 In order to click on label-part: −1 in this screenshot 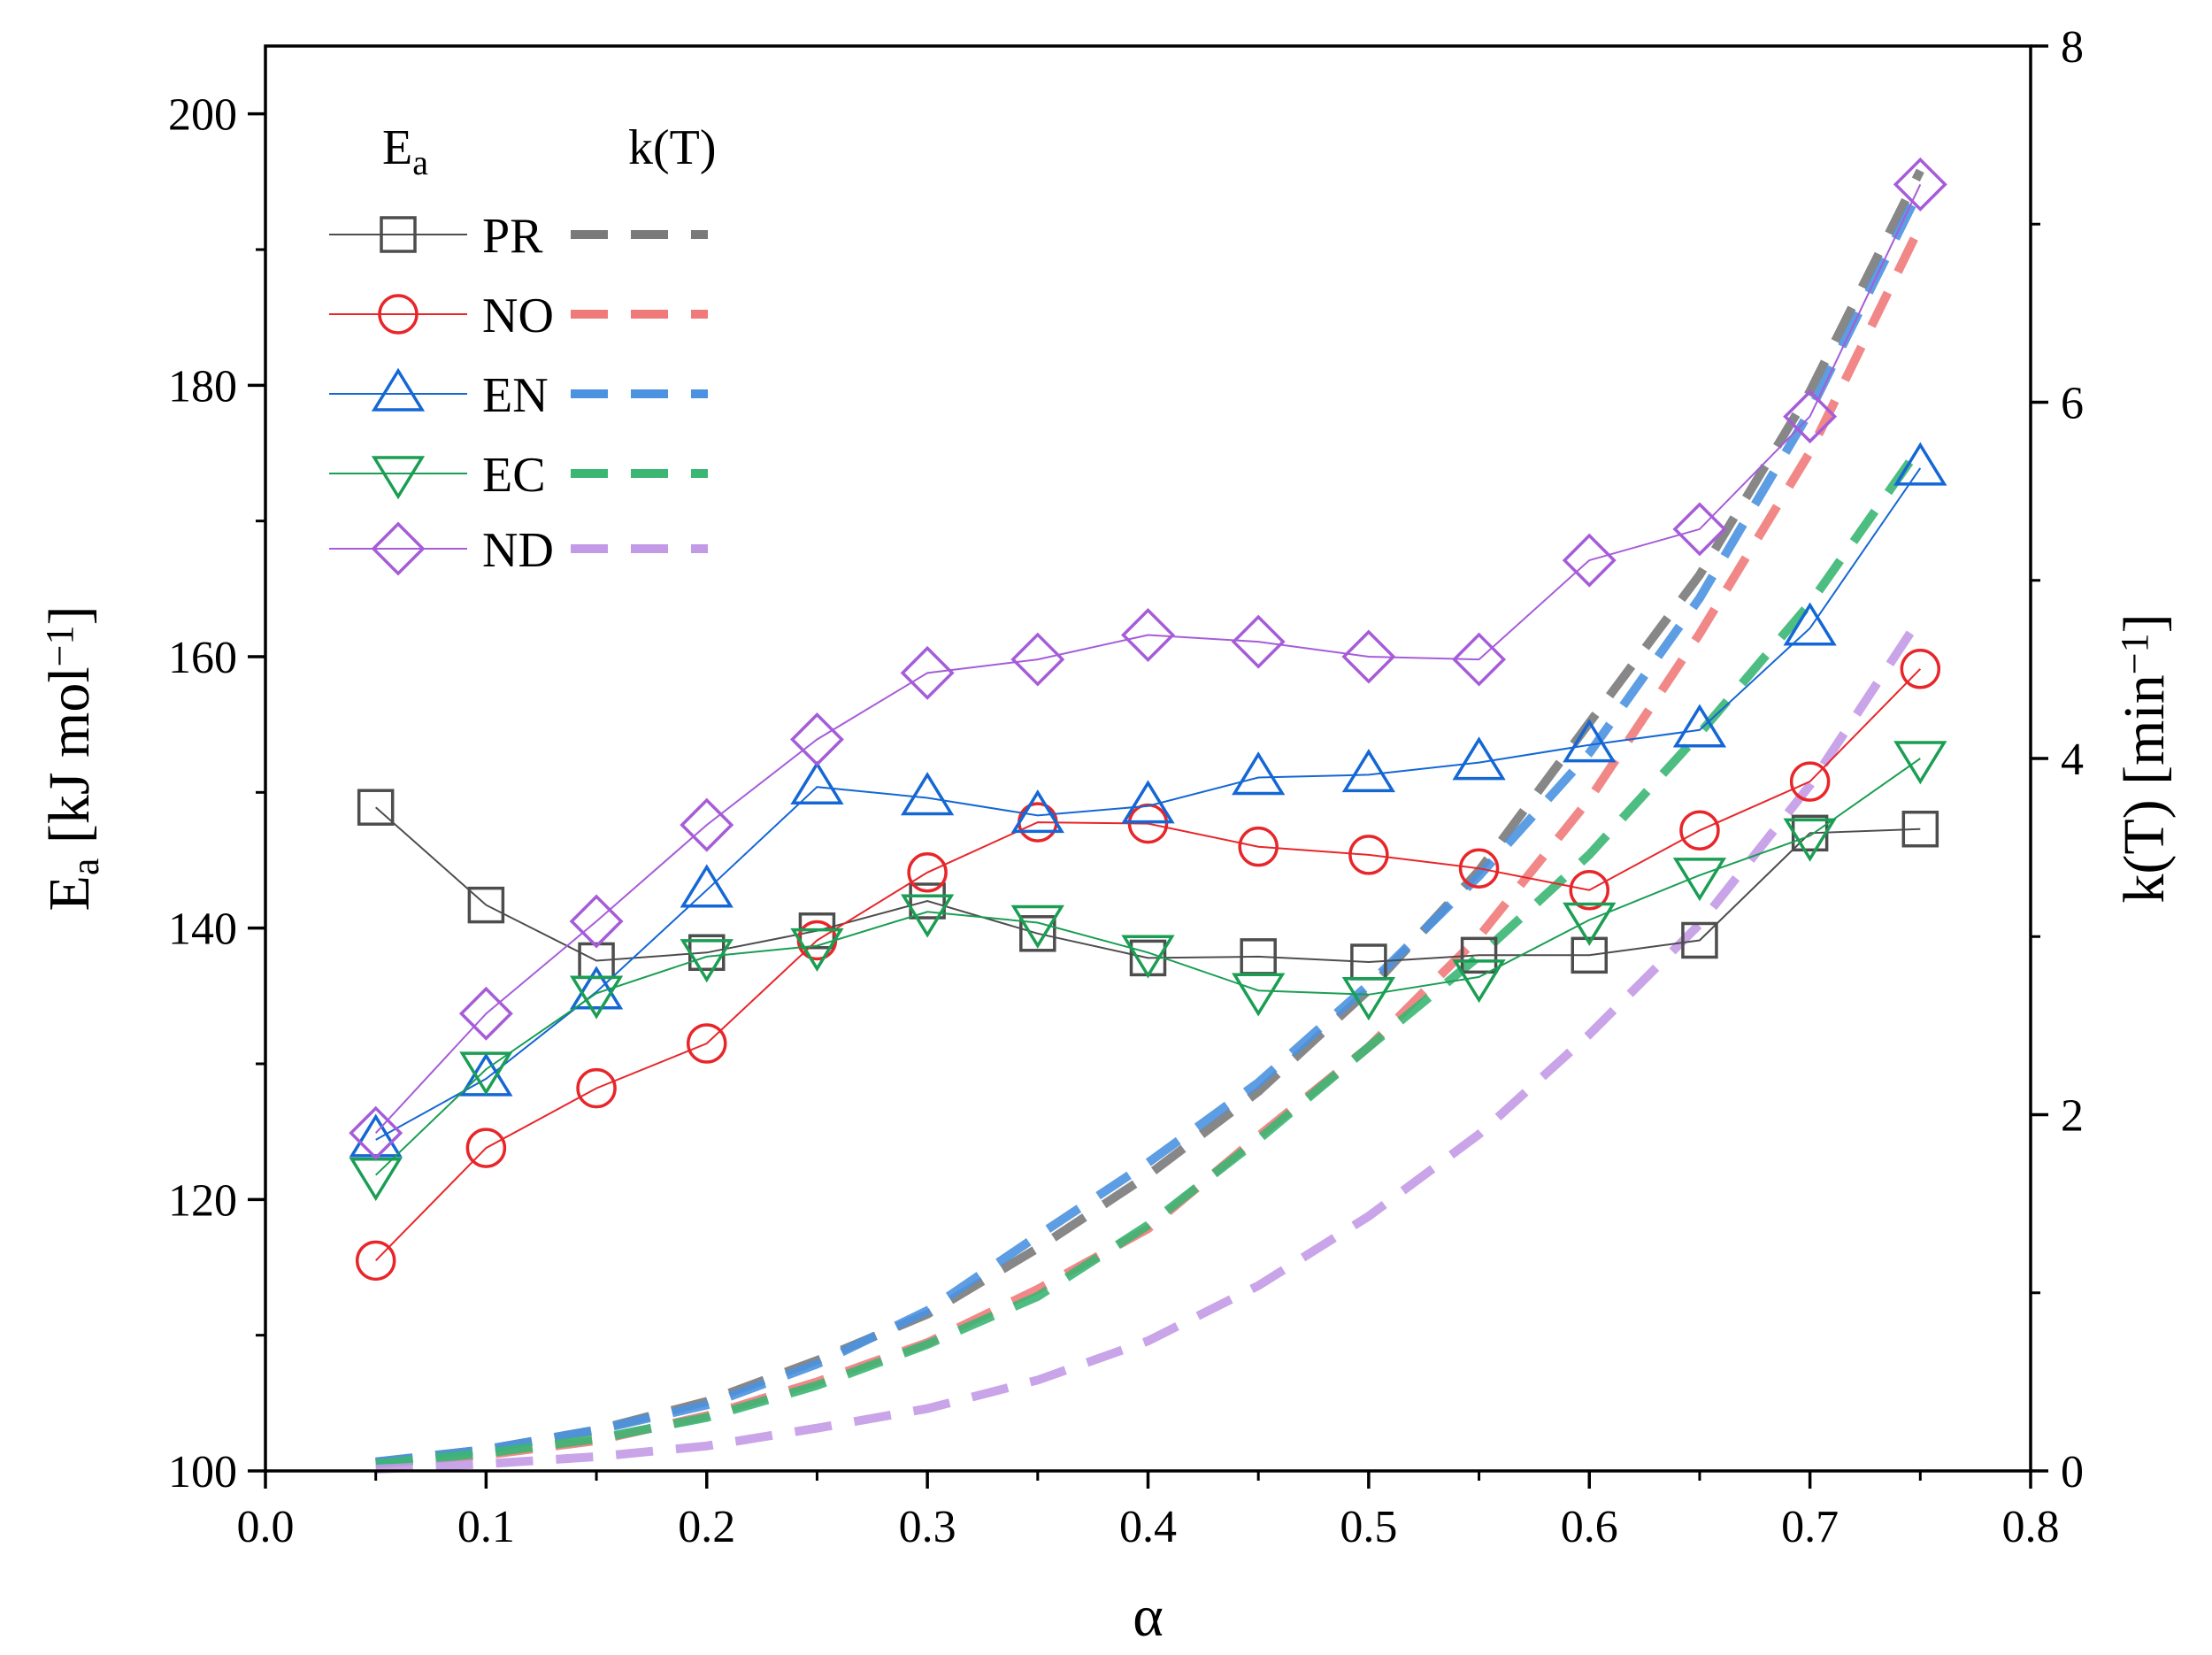, I will do `click(60, 645)`.